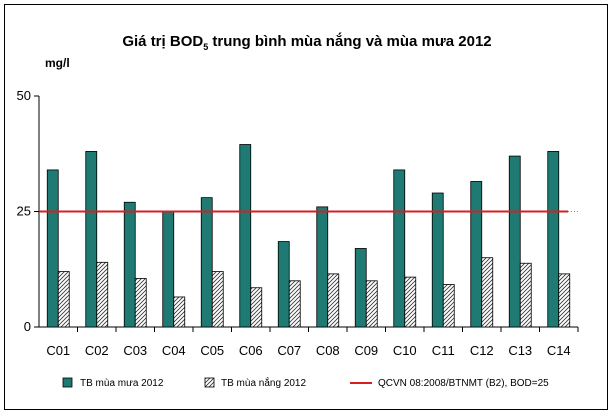 This screenshot has width=615, height=416. Describe the element at coordinates (205, 47) in the screenshot. I see `chart-title-subscript: 5` at that location.